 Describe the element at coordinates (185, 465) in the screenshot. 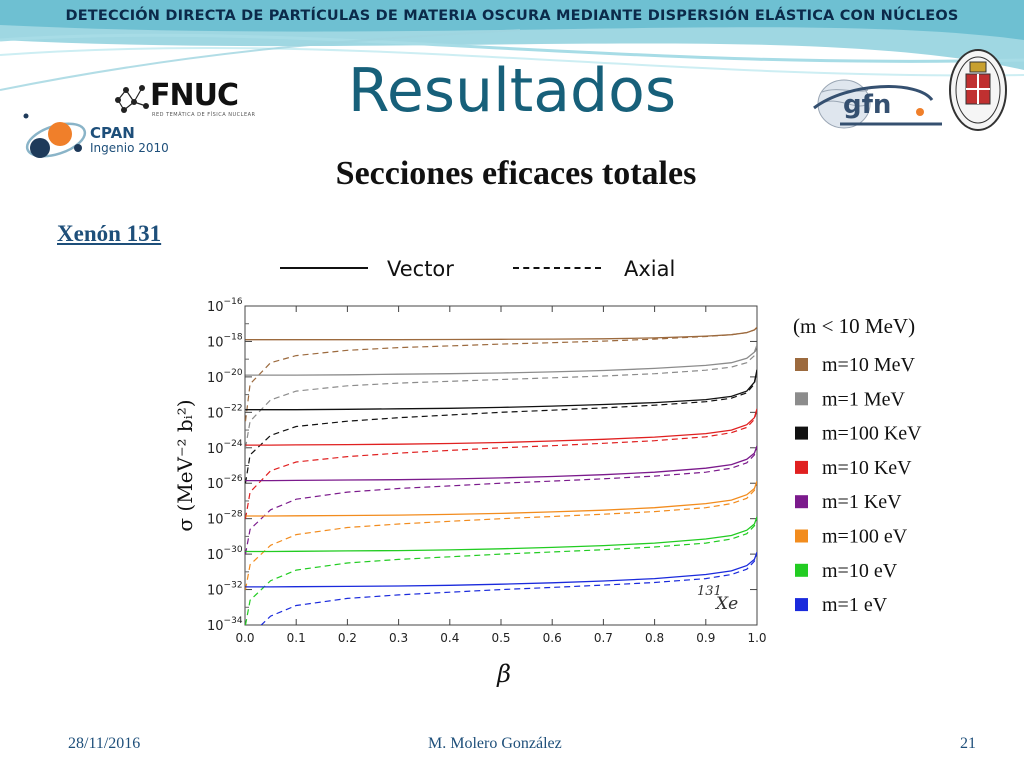

I see `y-axis-label: σ (MeV⁻² bᵢ²)` at that location.